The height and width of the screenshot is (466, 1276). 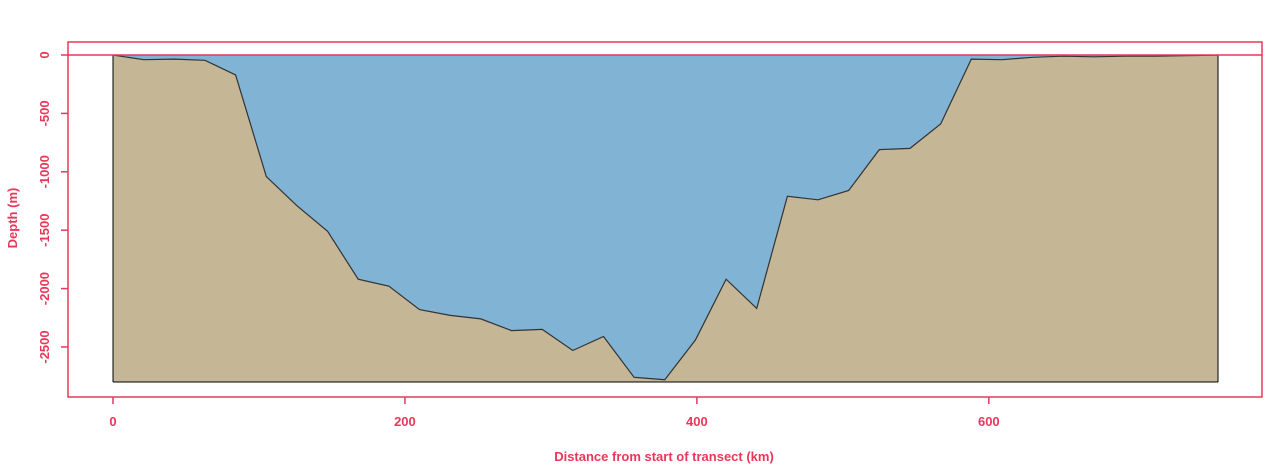 I want to click on x-tick-label: 600, so click(x=989, y=421).